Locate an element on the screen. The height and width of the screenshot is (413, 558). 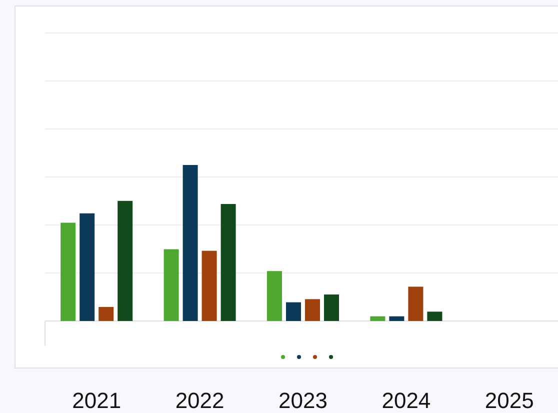
x-tick-label: 2025 is located at coordinates (509, 400).